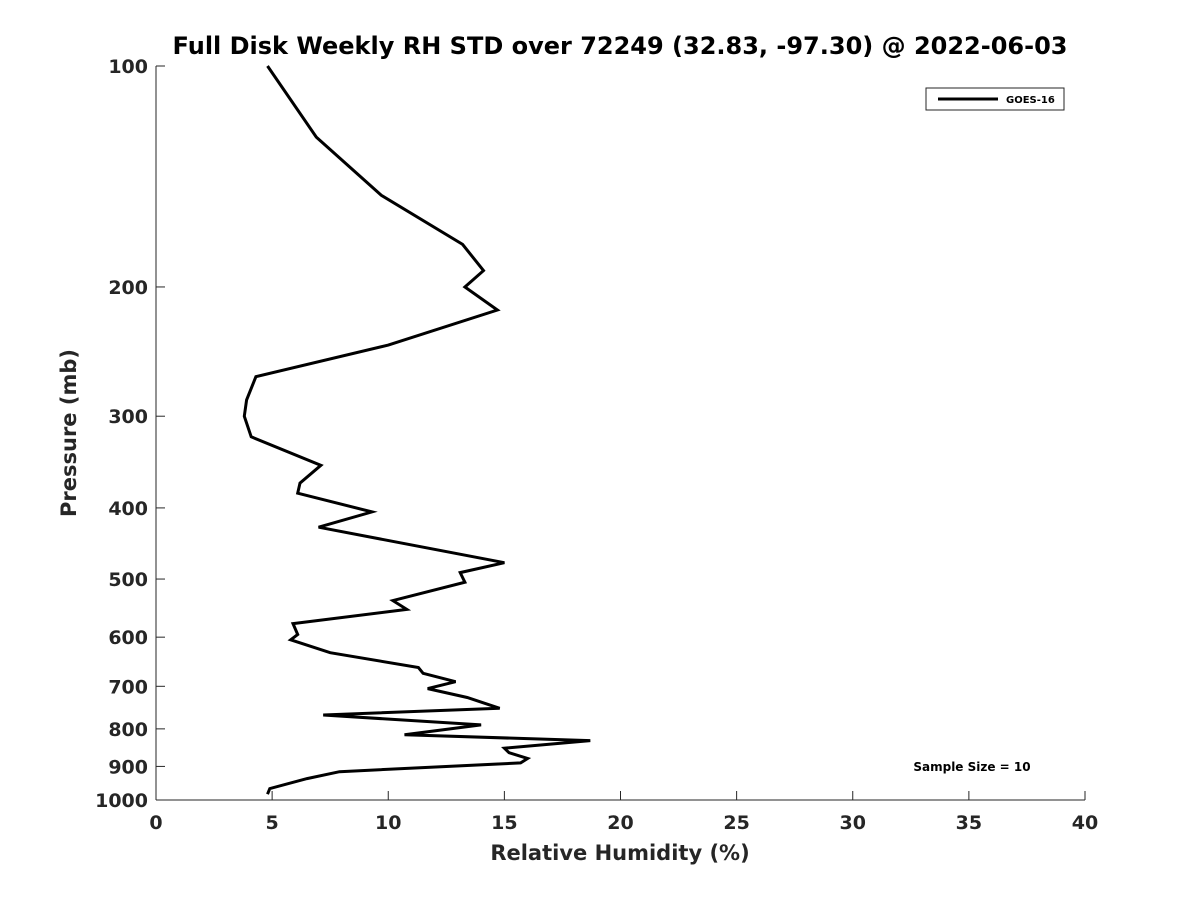 This screenshot has height=900, width=1200. Describe the element at coordinates (619, 853) in the screenshot. I see `x-axis-label: Relative Humidity (%)` at that location.